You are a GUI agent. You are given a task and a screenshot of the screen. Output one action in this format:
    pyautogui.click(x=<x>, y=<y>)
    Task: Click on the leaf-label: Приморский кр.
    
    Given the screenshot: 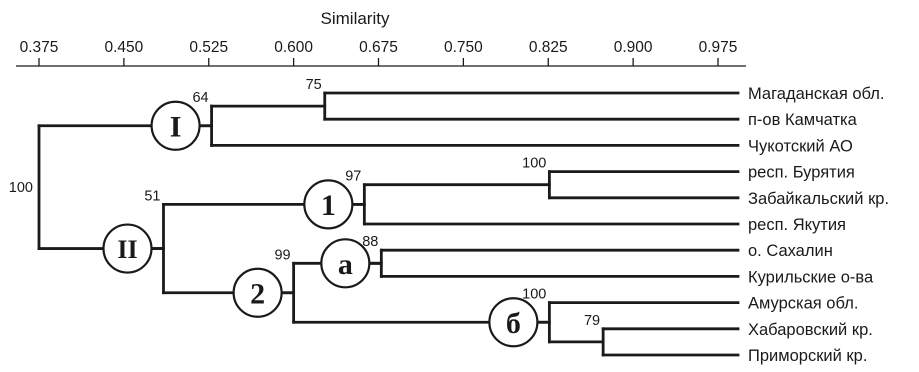 What is the action you would take?
    pyautogui.click(x=807, y=356)
    